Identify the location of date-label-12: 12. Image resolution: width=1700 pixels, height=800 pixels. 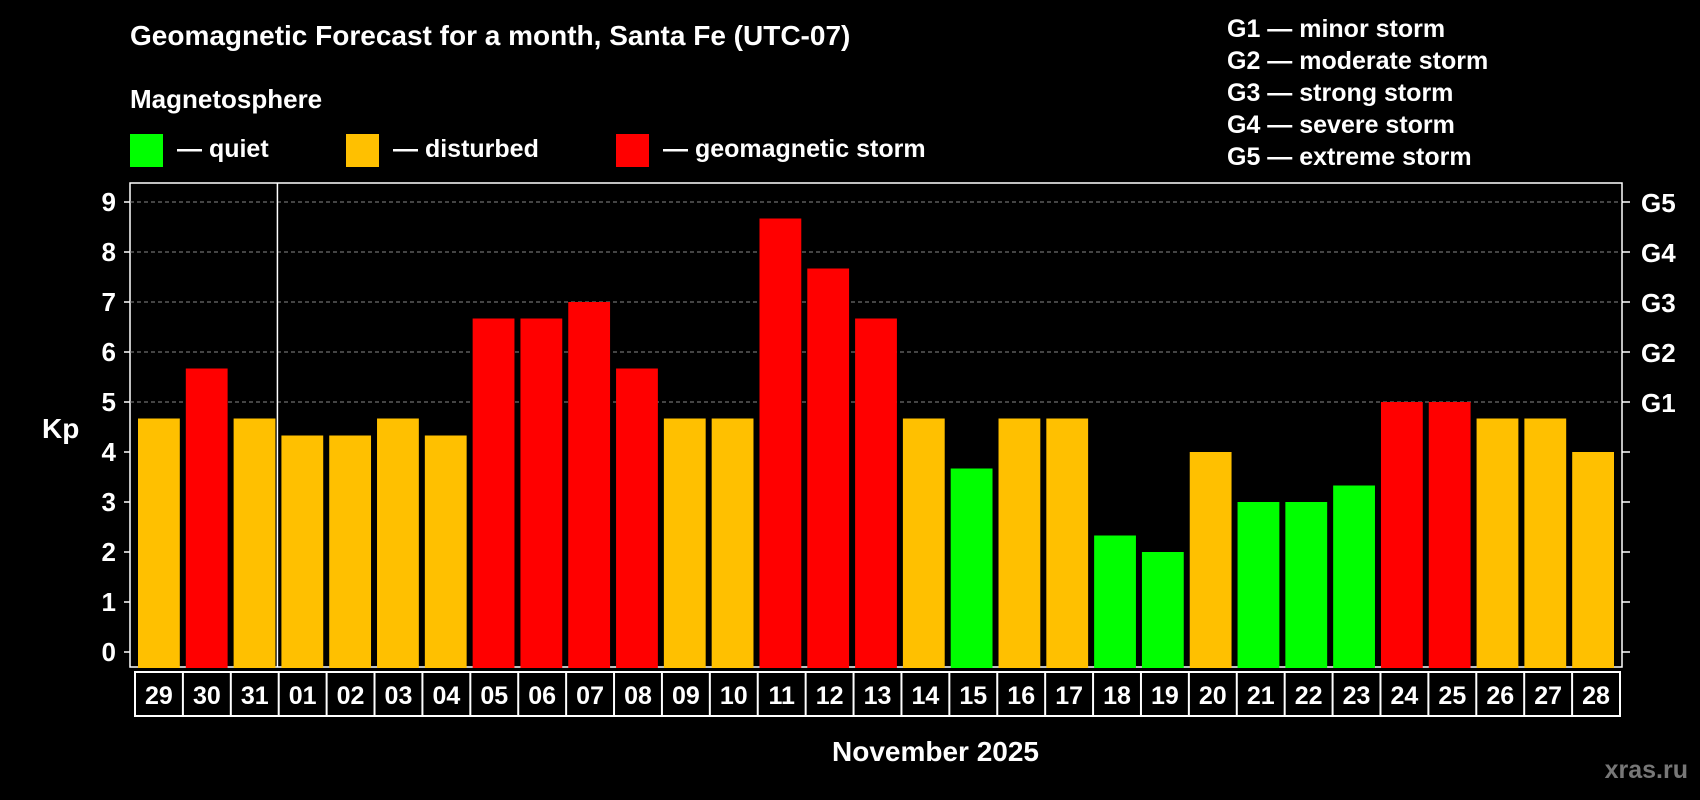
(830, 696).